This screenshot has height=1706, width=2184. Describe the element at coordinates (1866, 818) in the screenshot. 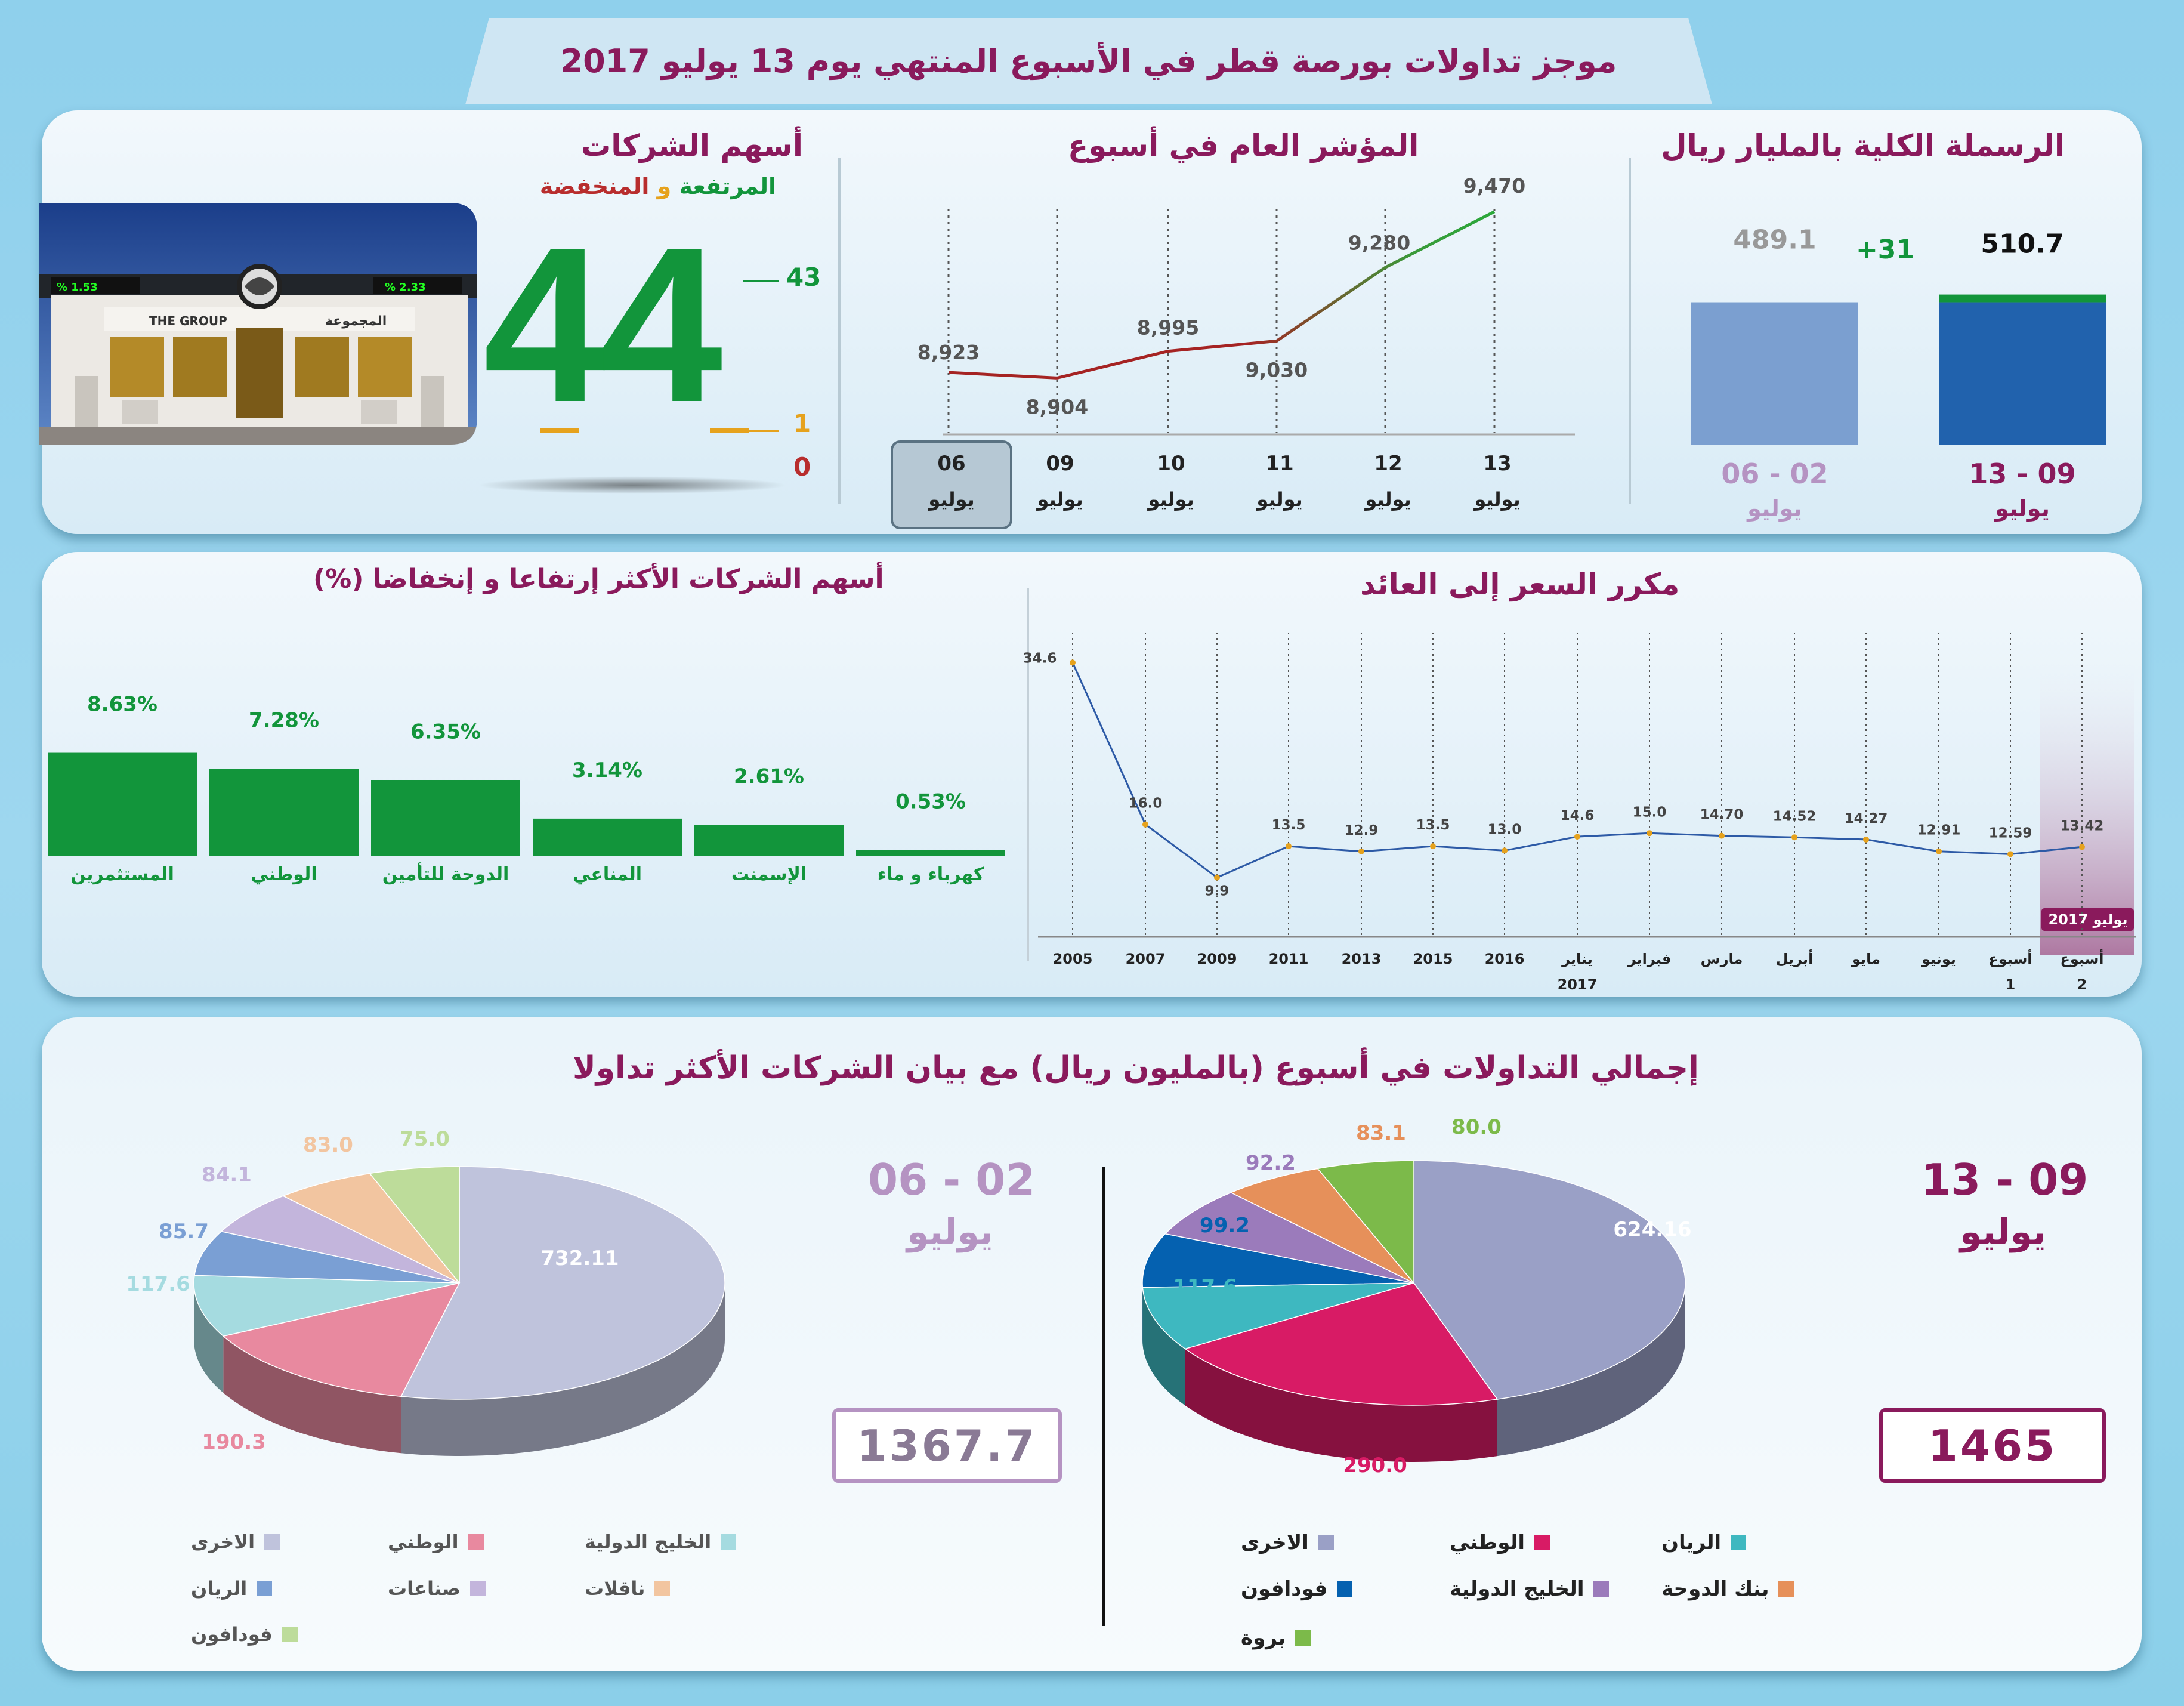

I see `data-label: 14.27` at that location.